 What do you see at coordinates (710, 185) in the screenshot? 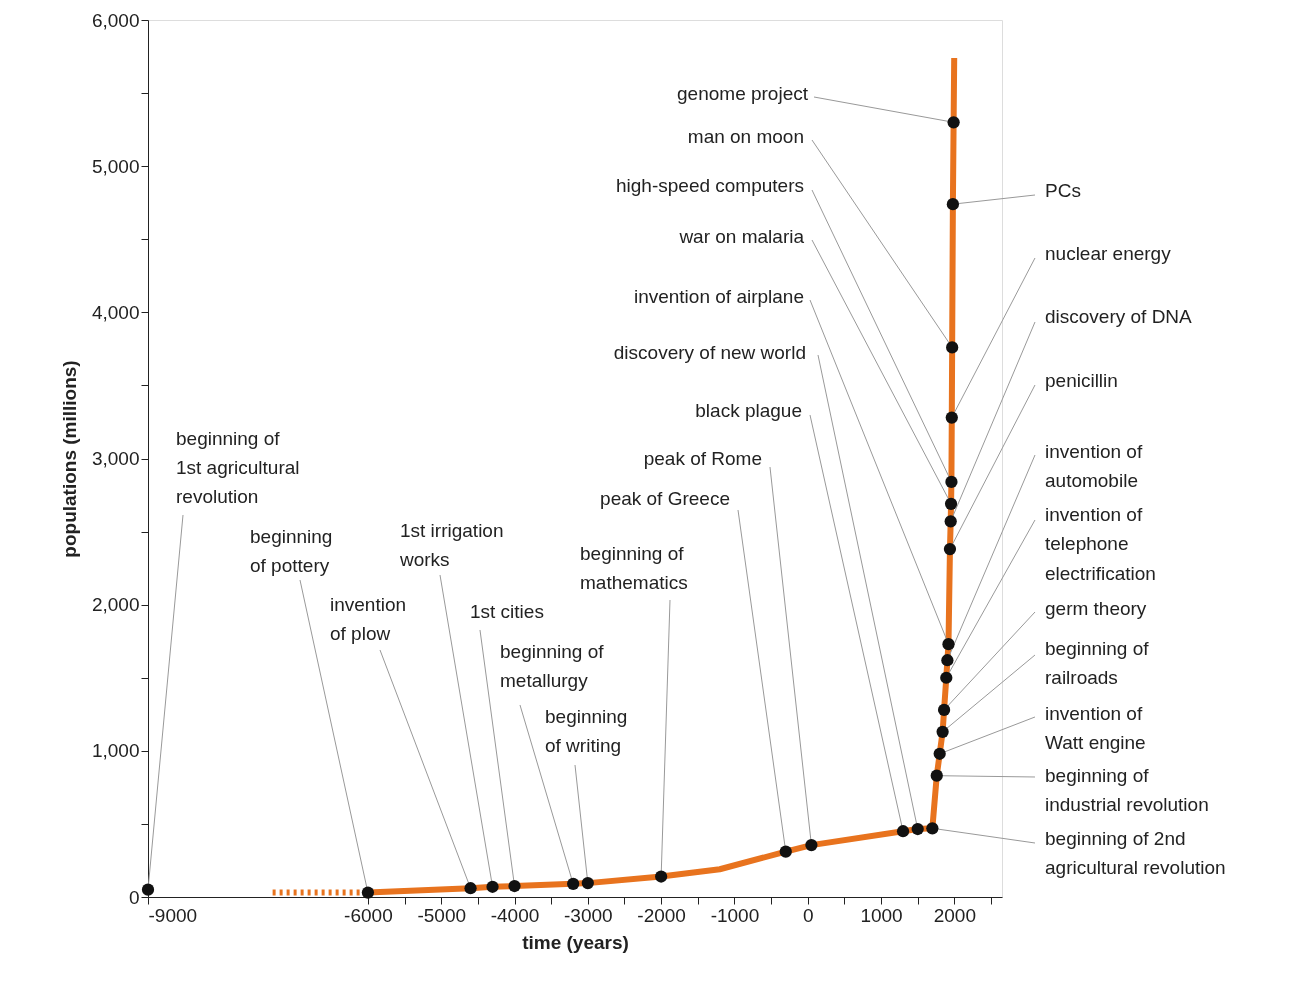
I see `annotation: high-speed computers` at bounding box center [710, 185].